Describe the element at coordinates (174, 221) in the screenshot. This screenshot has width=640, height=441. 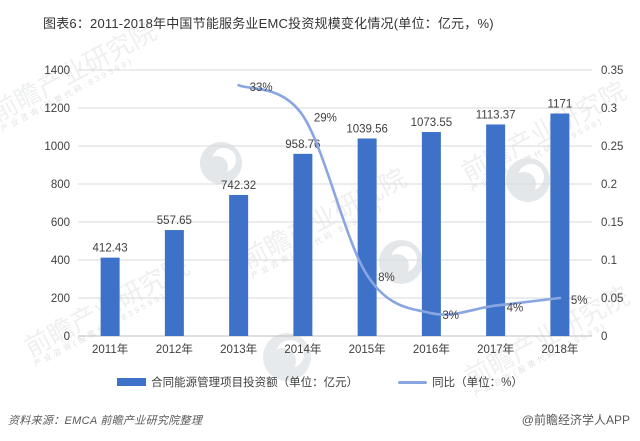
I see `bar-value-label: 557.65` at that location.